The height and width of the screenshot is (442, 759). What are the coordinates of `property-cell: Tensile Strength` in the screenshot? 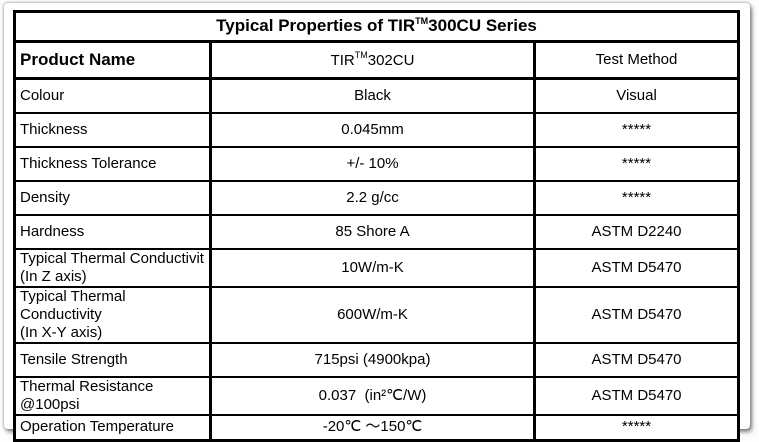 It's located at (112, 359).